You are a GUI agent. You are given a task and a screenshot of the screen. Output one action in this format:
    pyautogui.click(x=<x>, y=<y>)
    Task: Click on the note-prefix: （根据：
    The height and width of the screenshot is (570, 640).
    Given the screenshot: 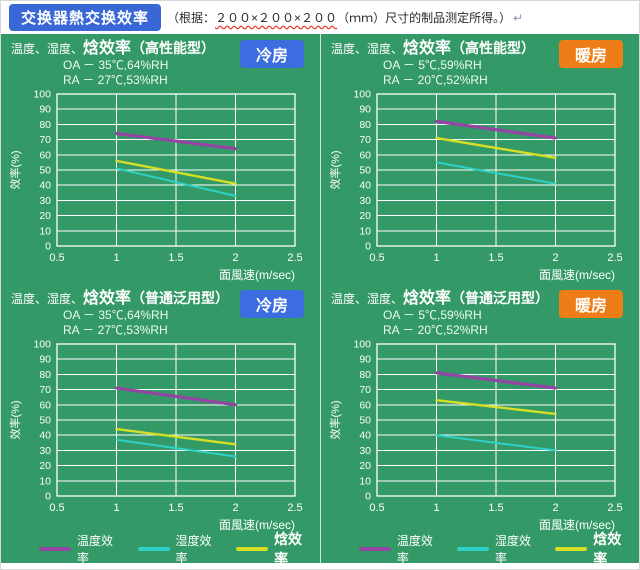 What is the action you would take?
    pyautogui.click(x=191, y=18)
    